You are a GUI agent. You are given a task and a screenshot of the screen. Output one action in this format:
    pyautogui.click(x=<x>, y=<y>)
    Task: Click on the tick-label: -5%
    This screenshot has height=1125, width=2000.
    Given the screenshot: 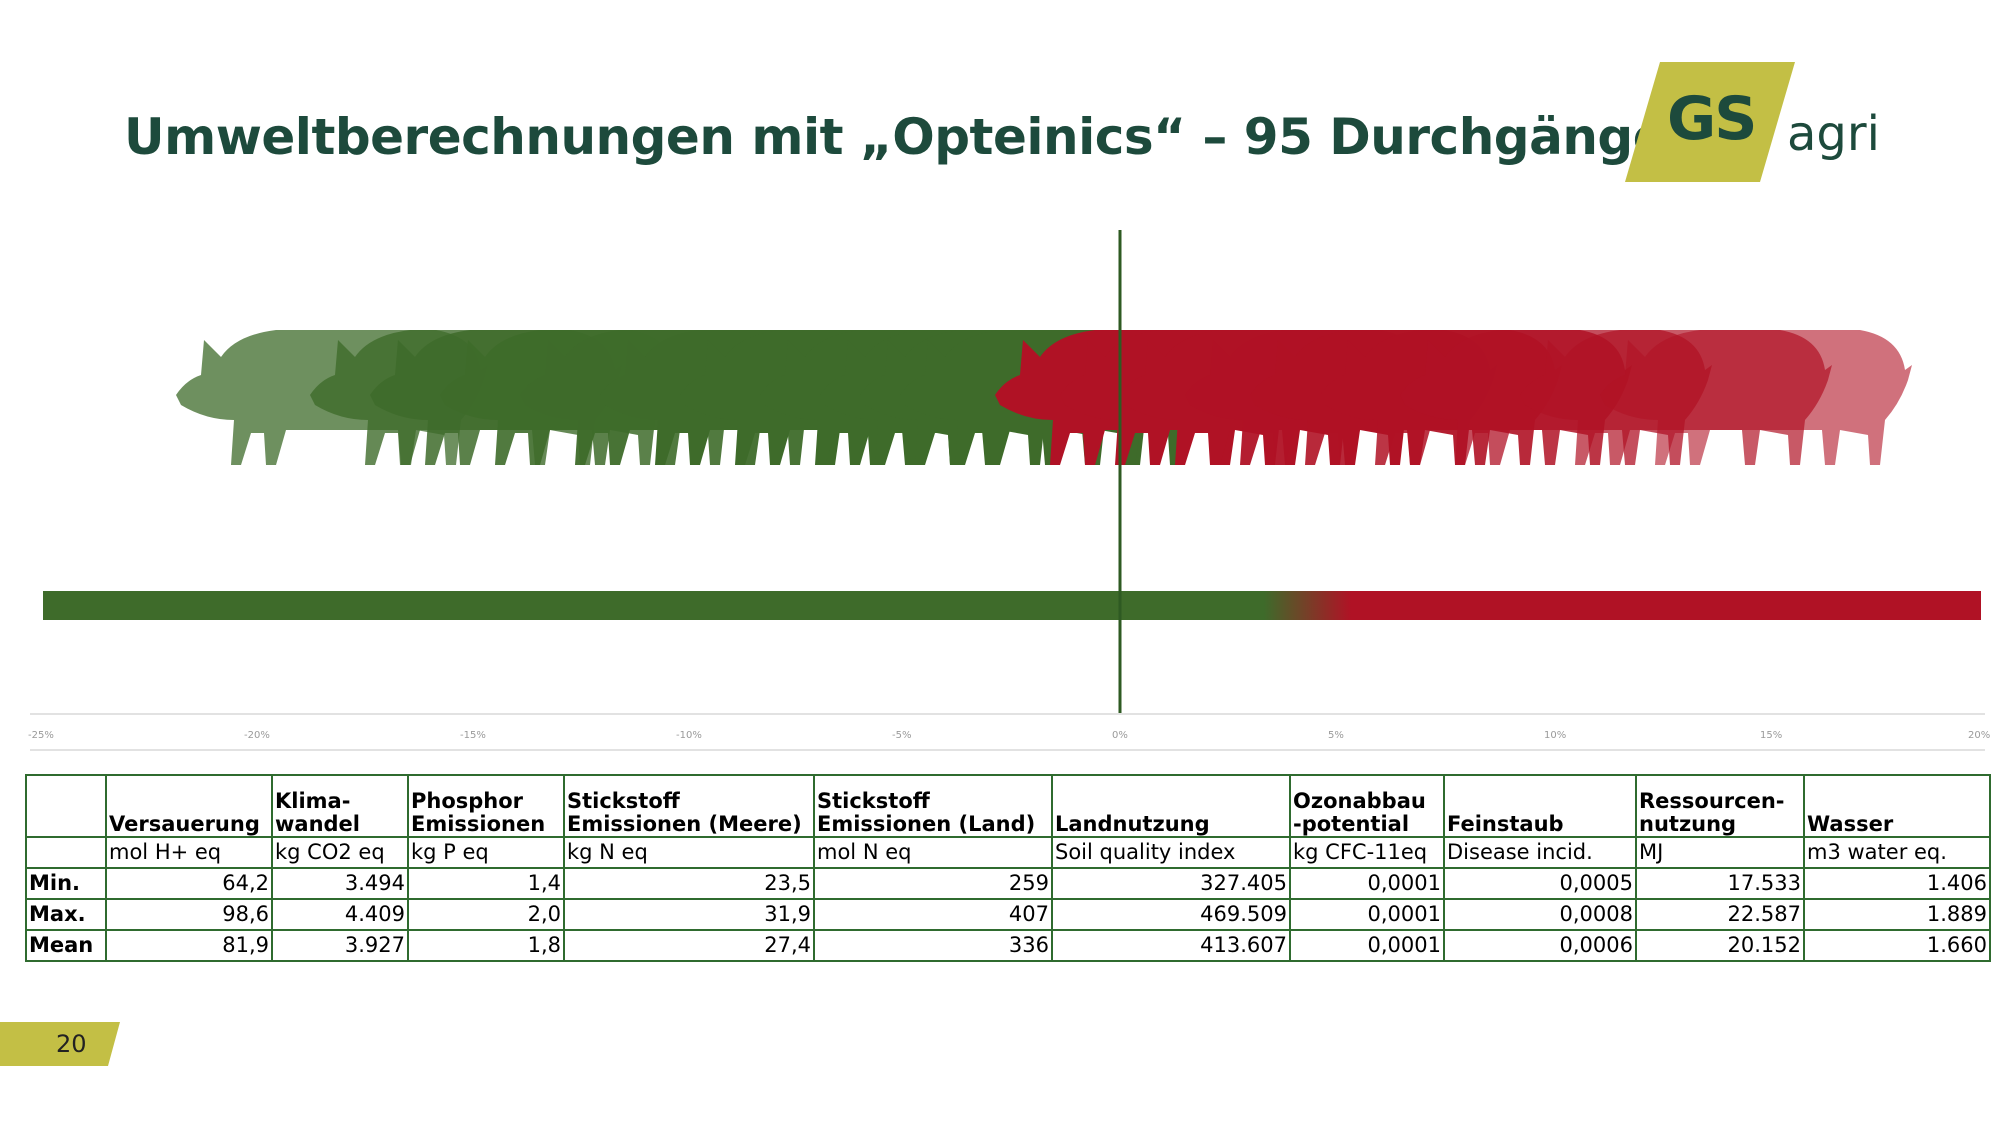 What is the action you would take?
    pyautogui.click(x=901, y=735)
    